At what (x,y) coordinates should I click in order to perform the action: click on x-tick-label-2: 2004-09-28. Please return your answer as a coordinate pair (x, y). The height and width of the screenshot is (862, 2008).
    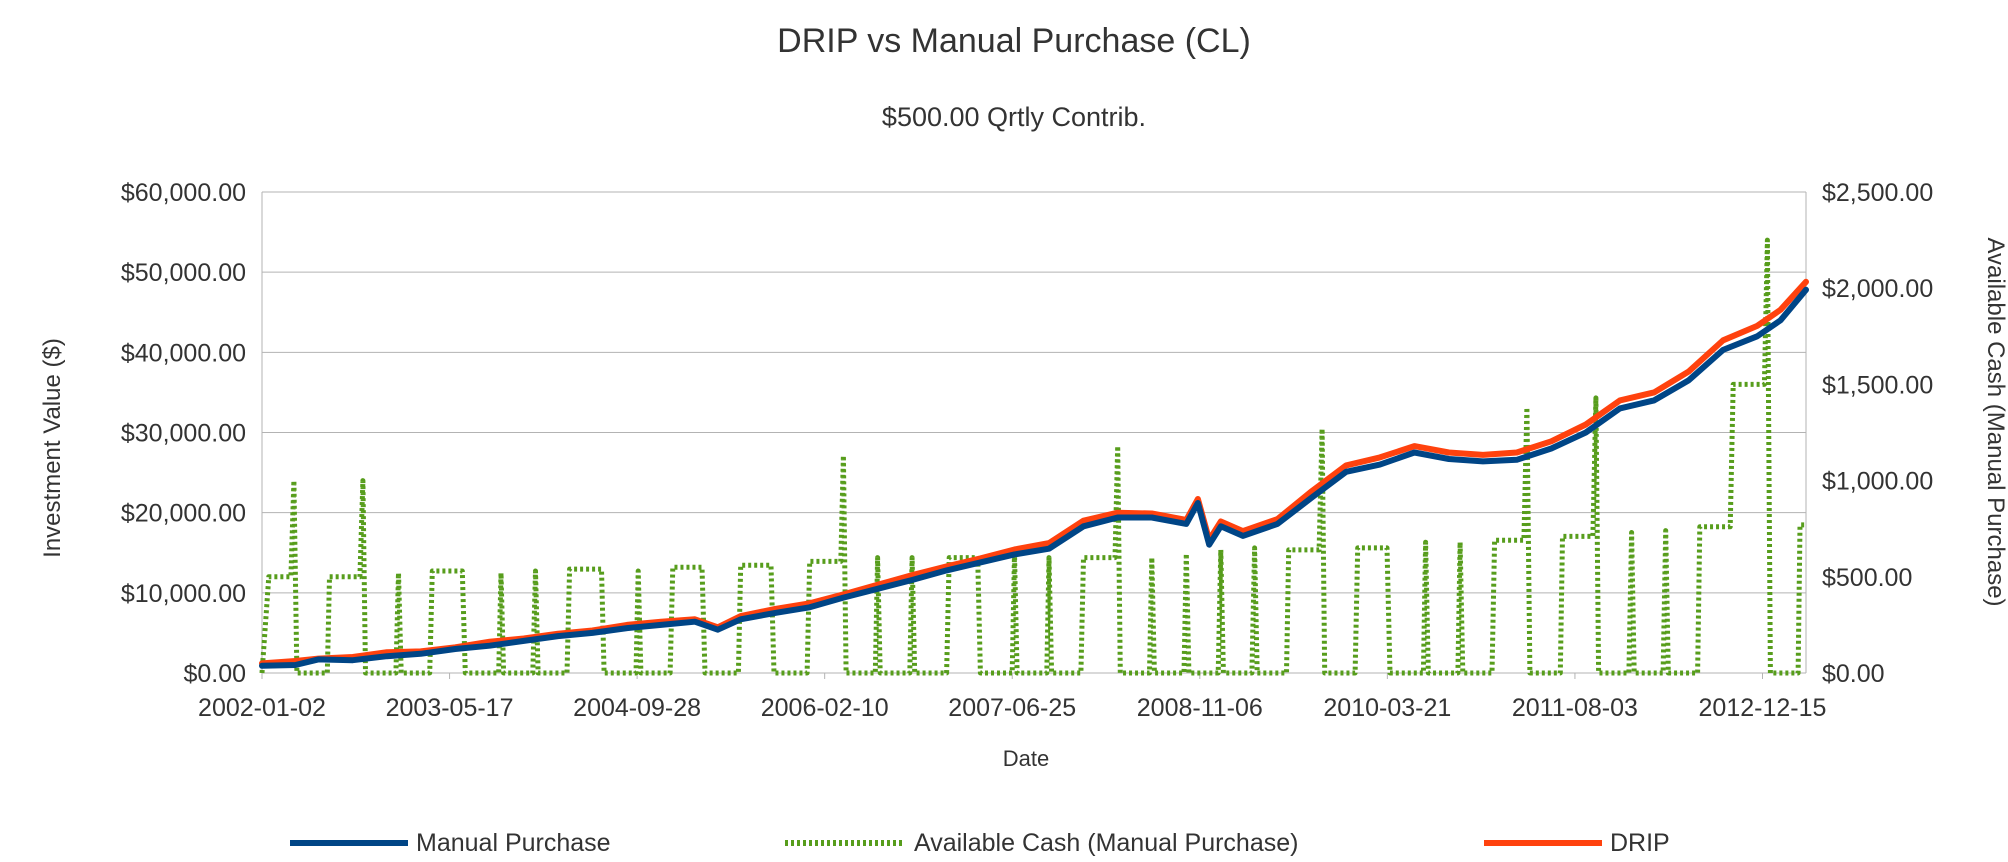
    Looking at the image, I should click on (637, 708).